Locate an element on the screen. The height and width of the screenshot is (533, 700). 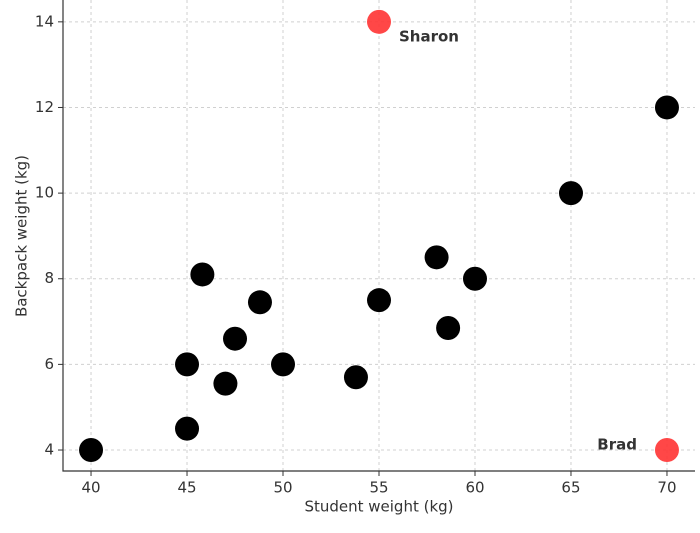
y-tick-label: 14 is located at coordinates (44, 21).